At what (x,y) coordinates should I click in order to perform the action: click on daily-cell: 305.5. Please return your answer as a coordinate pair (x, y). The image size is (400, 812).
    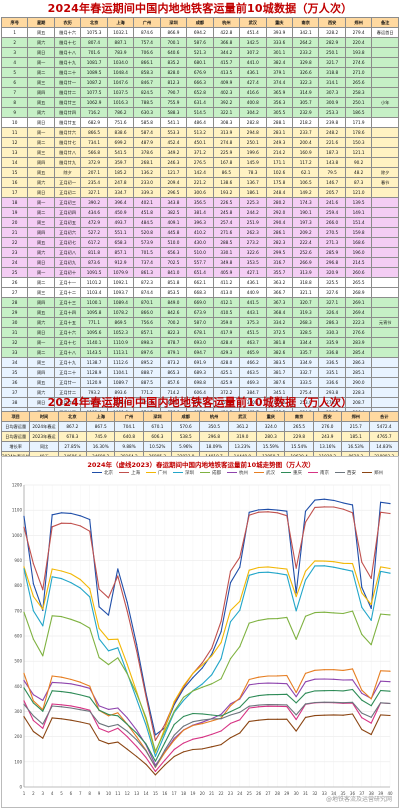
    Looking at the image, I should click on (279, 112).